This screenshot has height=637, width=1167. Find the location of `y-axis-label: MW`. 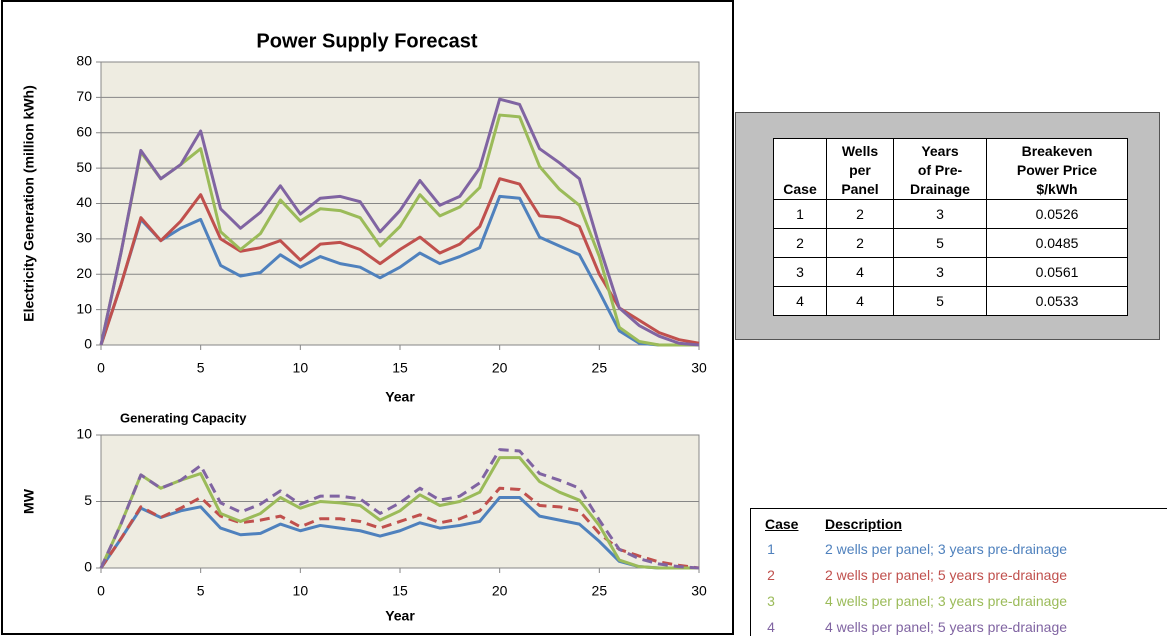

y-axis-label: MW is located at coordinates (29, 501).